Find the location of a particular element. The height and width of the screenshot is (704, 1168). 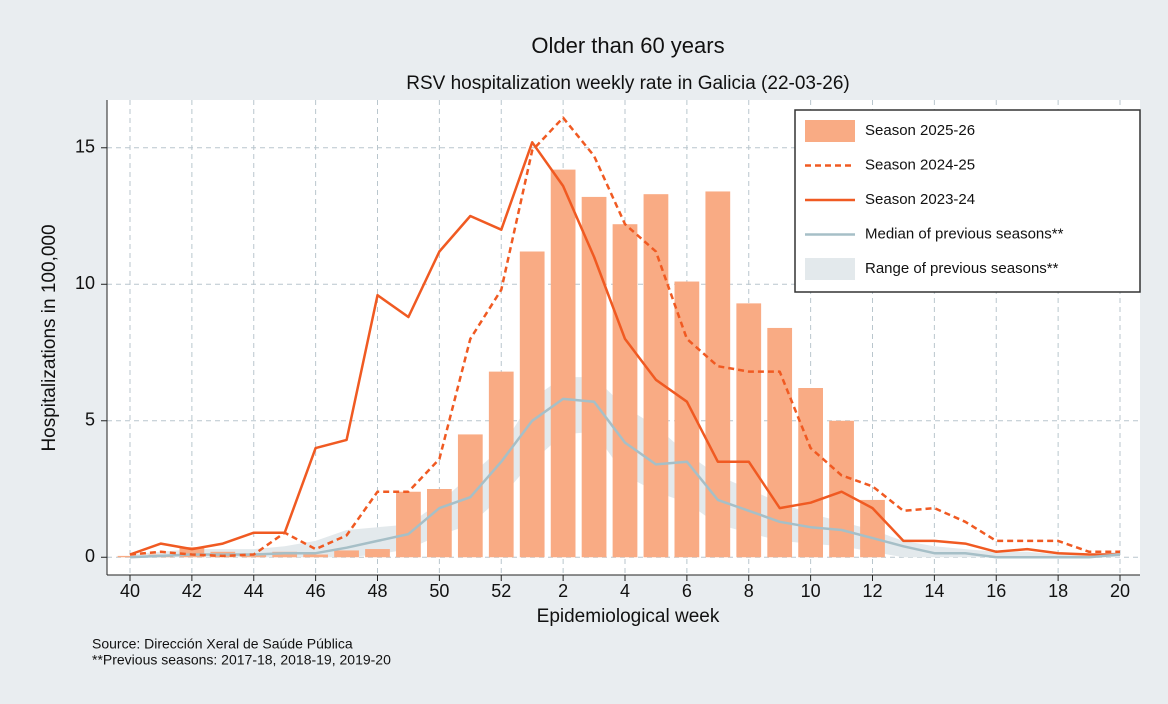

x-tick-label: 44 is located at coordinates (254, 591).